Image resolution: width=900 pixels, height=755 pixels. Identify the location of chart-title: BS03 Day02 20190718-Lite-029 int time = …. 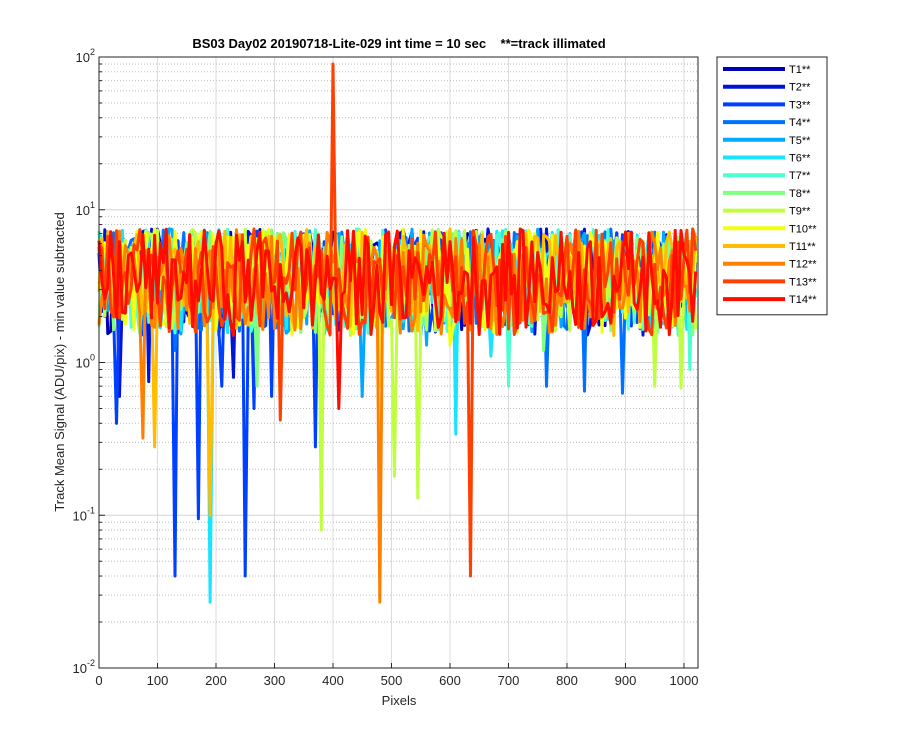
(398, 43).